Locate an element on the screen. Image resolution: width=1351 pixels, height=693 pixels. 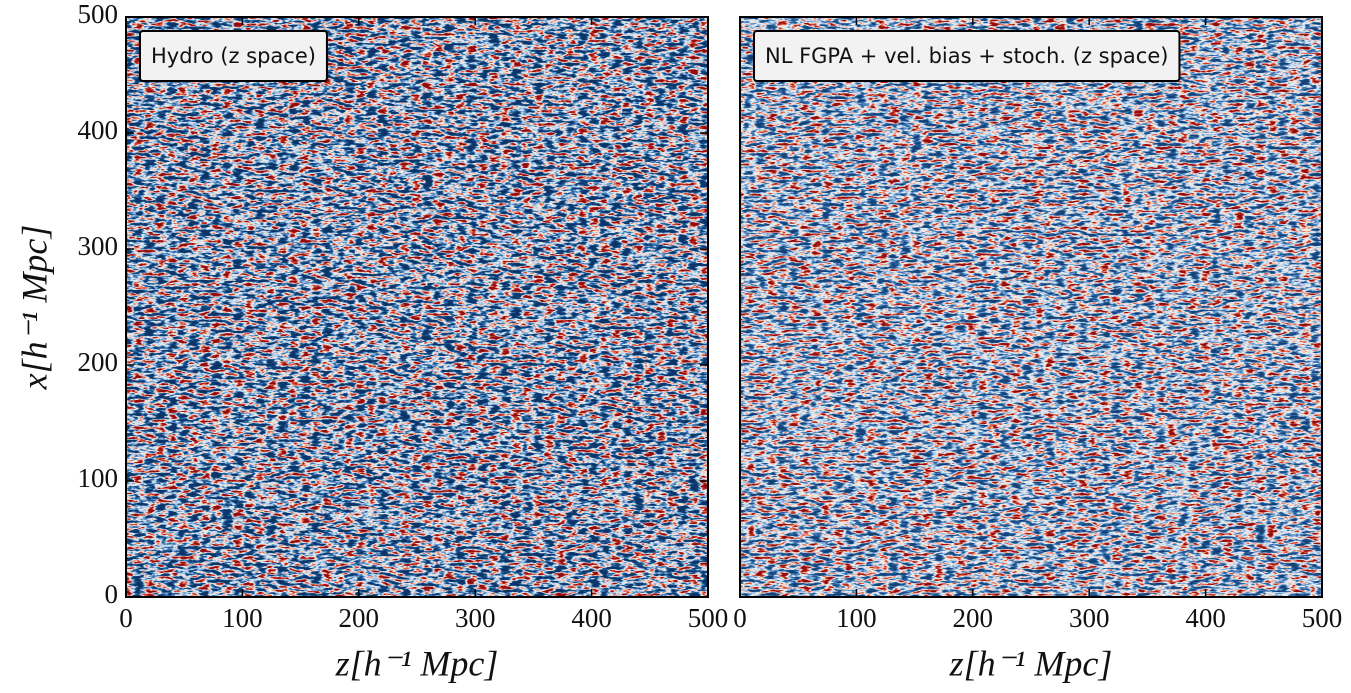
y-axis-label: x[h⁻¹ Mpc] is located at coordinates (34, 308).